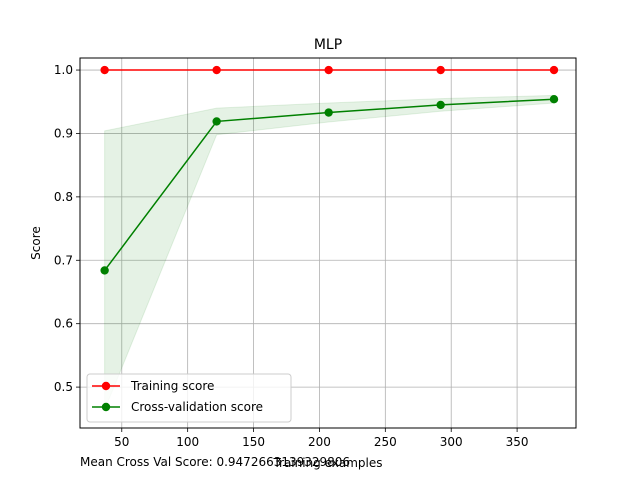  Describe the element at coordinates (106, 386) in the screenshot. I see `legend-marker-training` at that location.